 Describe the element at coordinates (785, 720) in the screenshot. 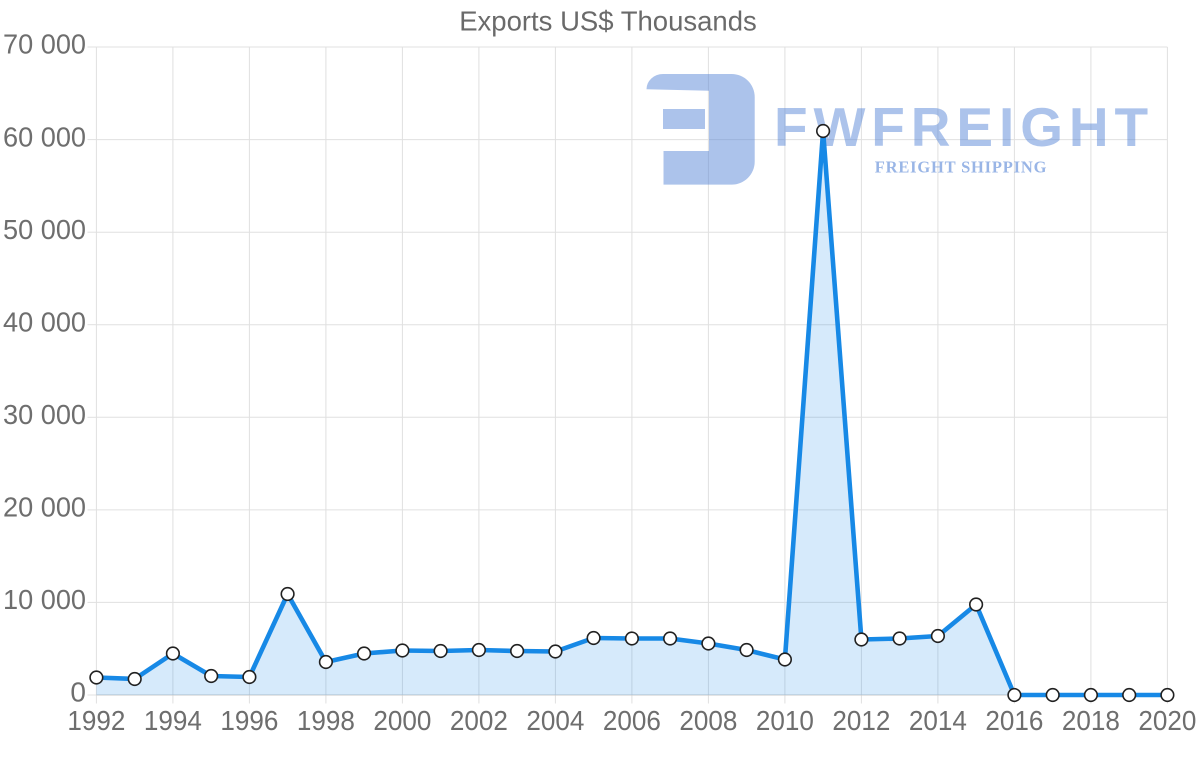

I see `svg-text: 2010` at that location.